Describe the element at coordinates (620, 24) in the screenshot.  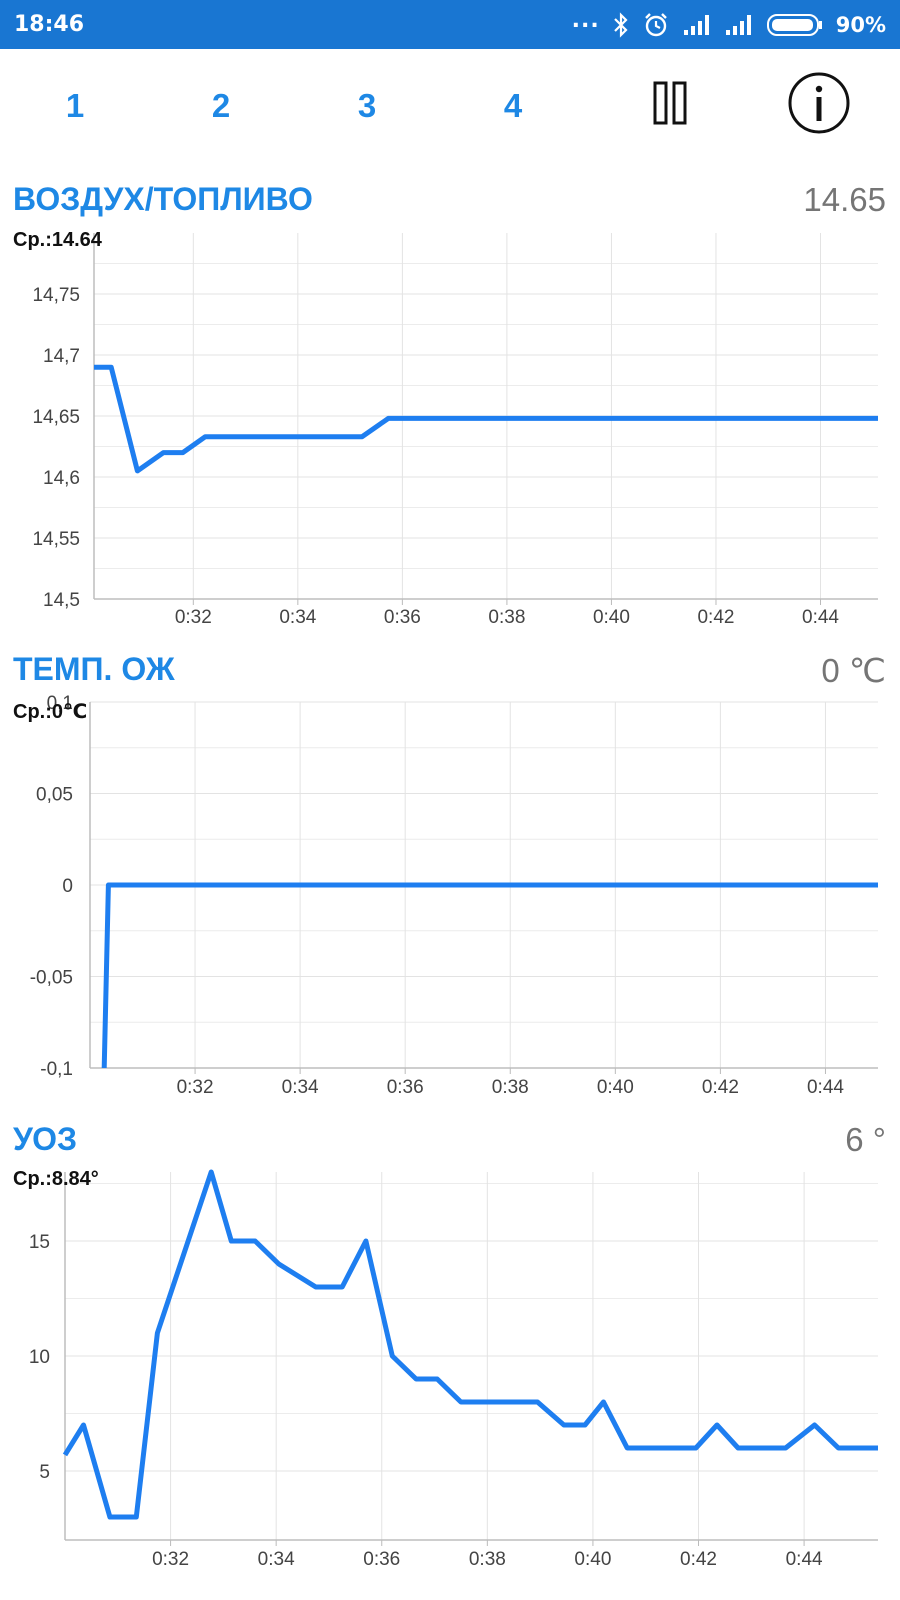
I see `bluetooth-icon` at that location.